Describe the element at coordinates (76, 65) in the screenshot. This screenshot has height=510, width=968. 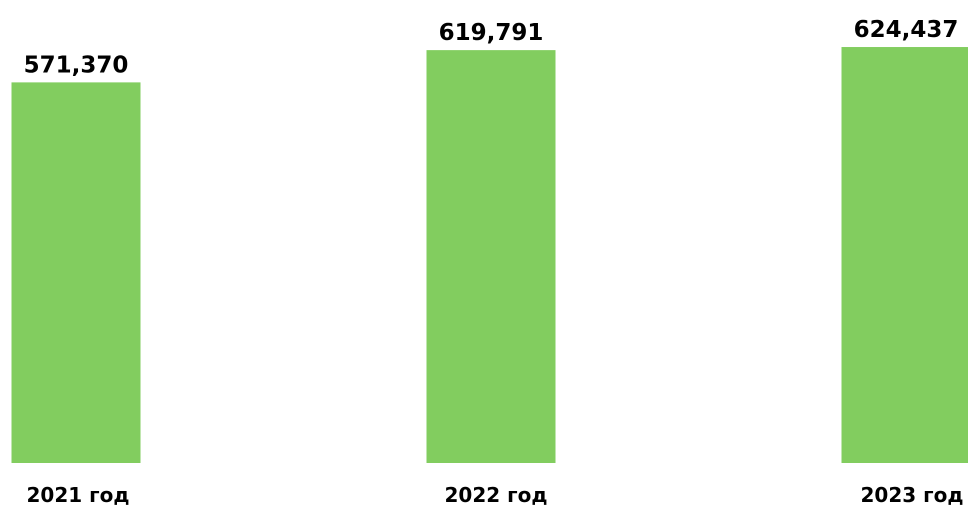
I see `bar-value-label-1: 571,370` at that location.